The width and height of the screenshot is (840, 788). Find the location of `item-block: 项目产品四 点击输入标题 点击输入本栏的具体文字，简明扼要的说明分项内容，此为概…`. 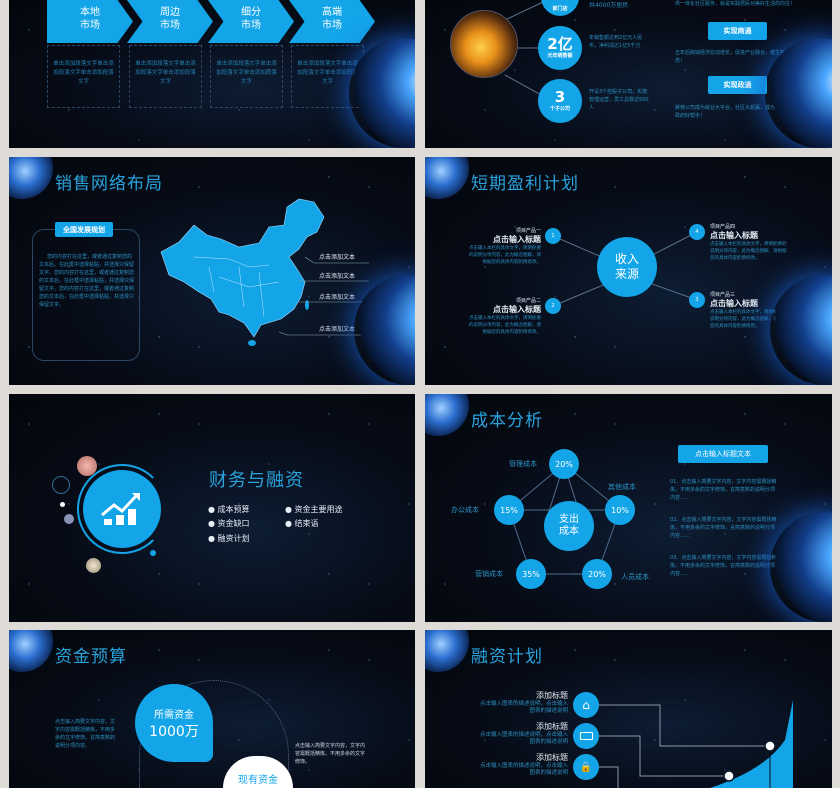

item-block: 项目产品四 点击输入标题 点击输入本栏的具体文字，简明扼要的说明分项内容，此为概… is located at coordinates (750, 242).